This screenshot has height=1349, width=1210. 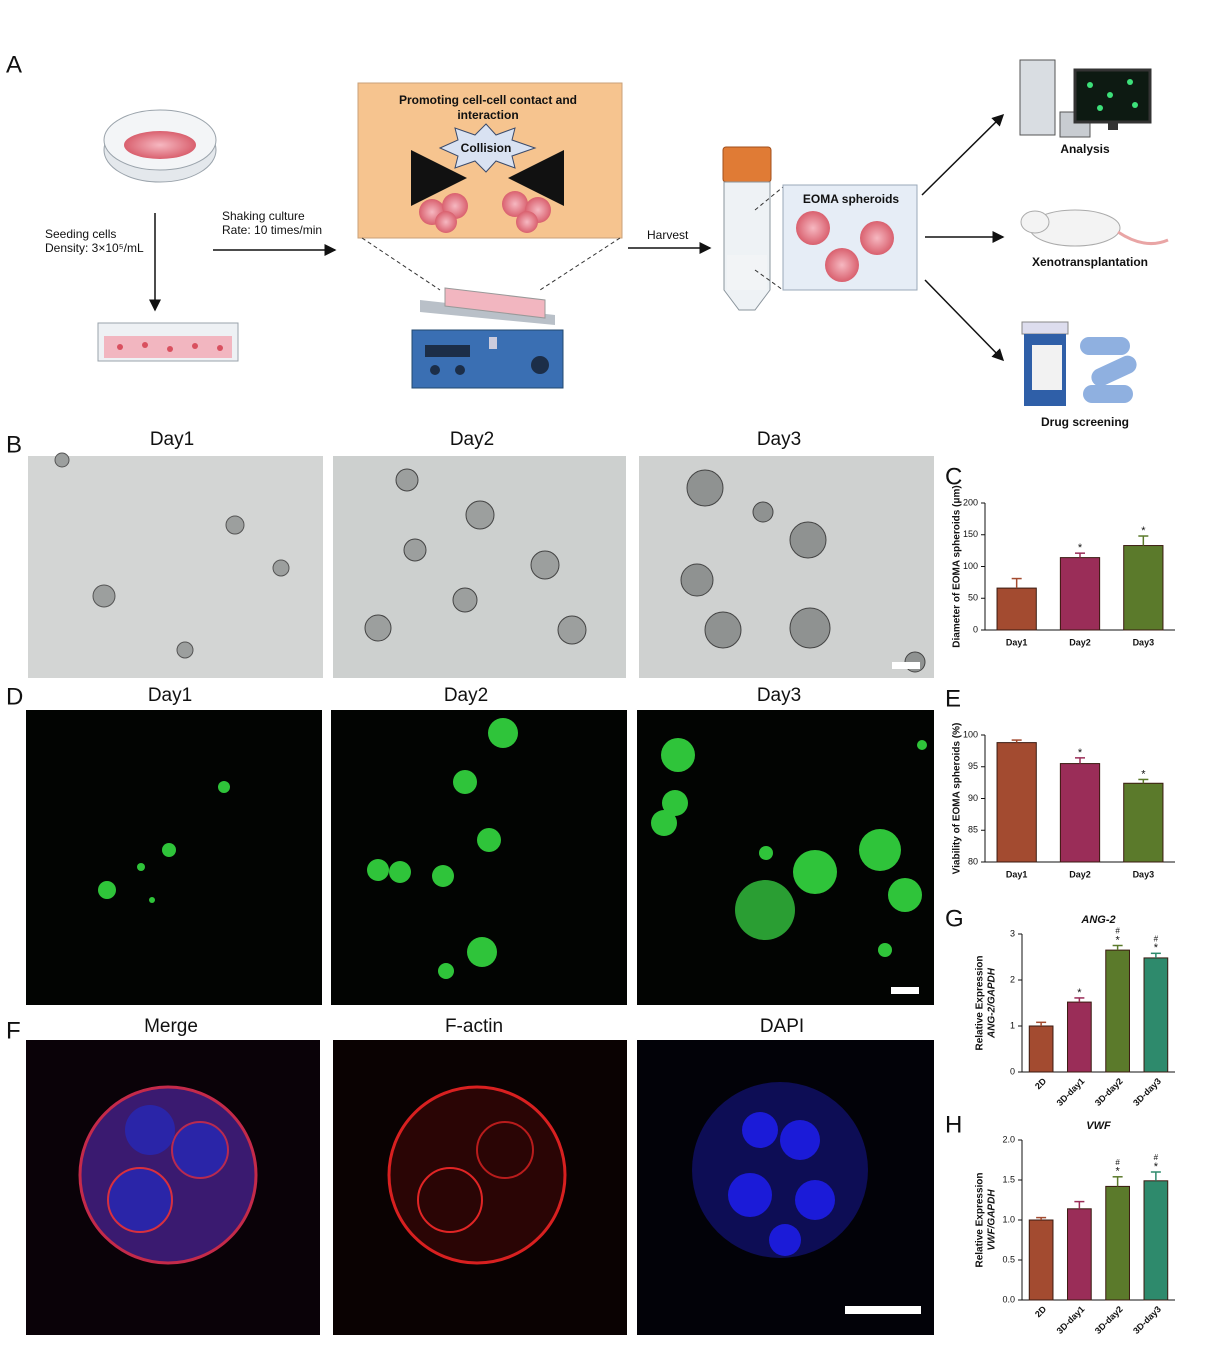 I want to click on box-title: interaction, so click(x=487, y=115).